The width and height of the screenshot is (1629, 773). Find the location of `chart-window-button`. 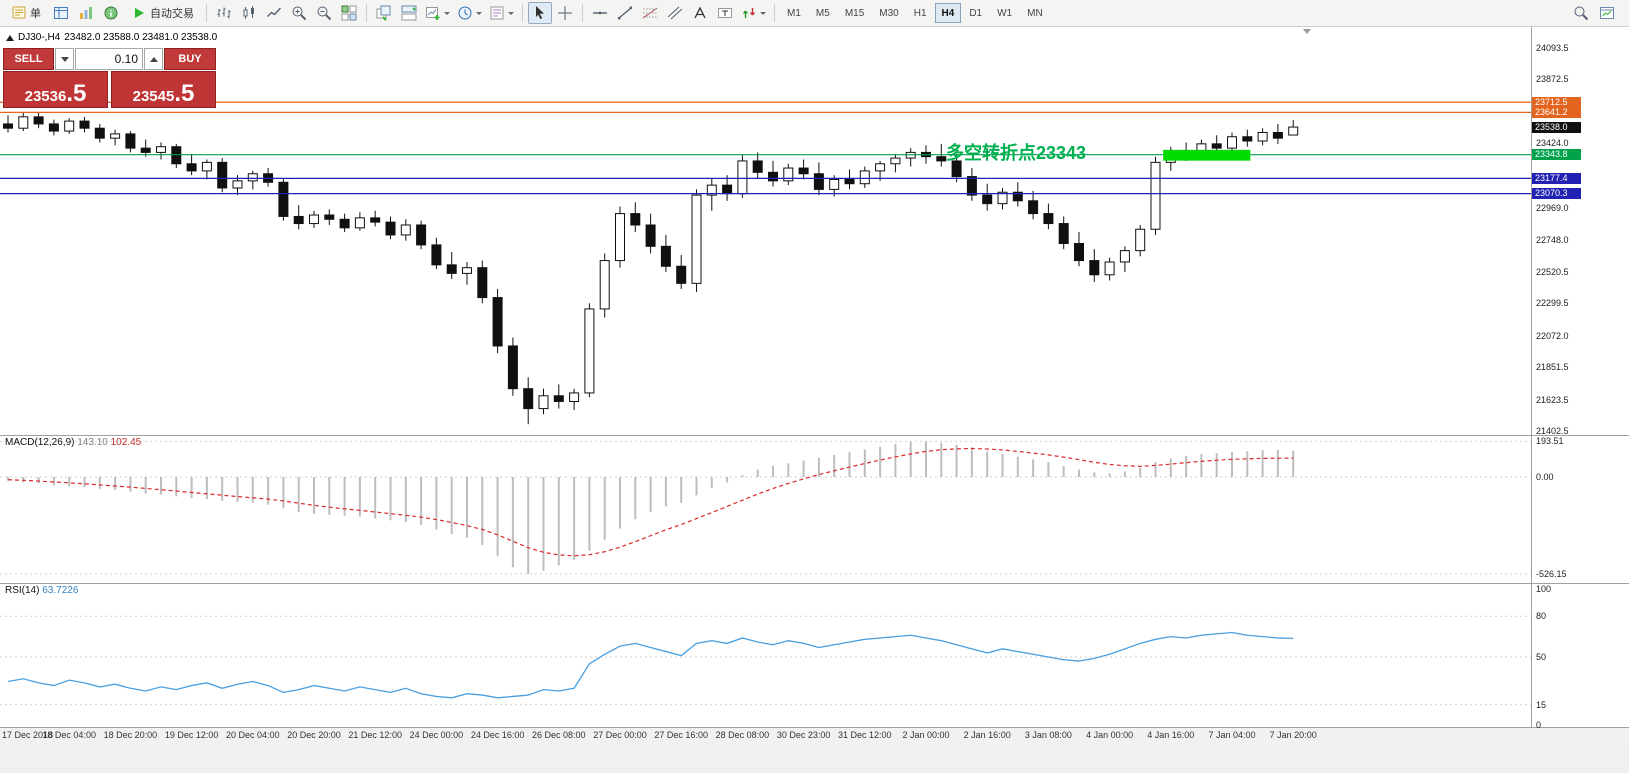

chart-window-button is located at coordinates (1607, 13).